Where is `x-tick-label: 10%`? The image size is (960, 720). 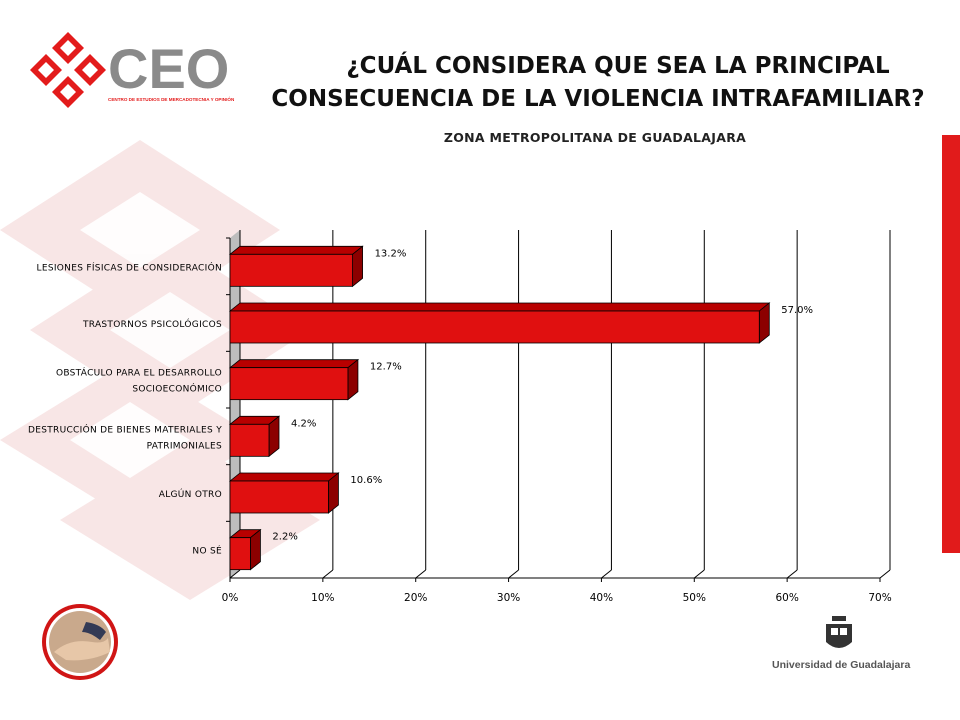
x-tick-label: 10% is located at coordinates (322, 598).